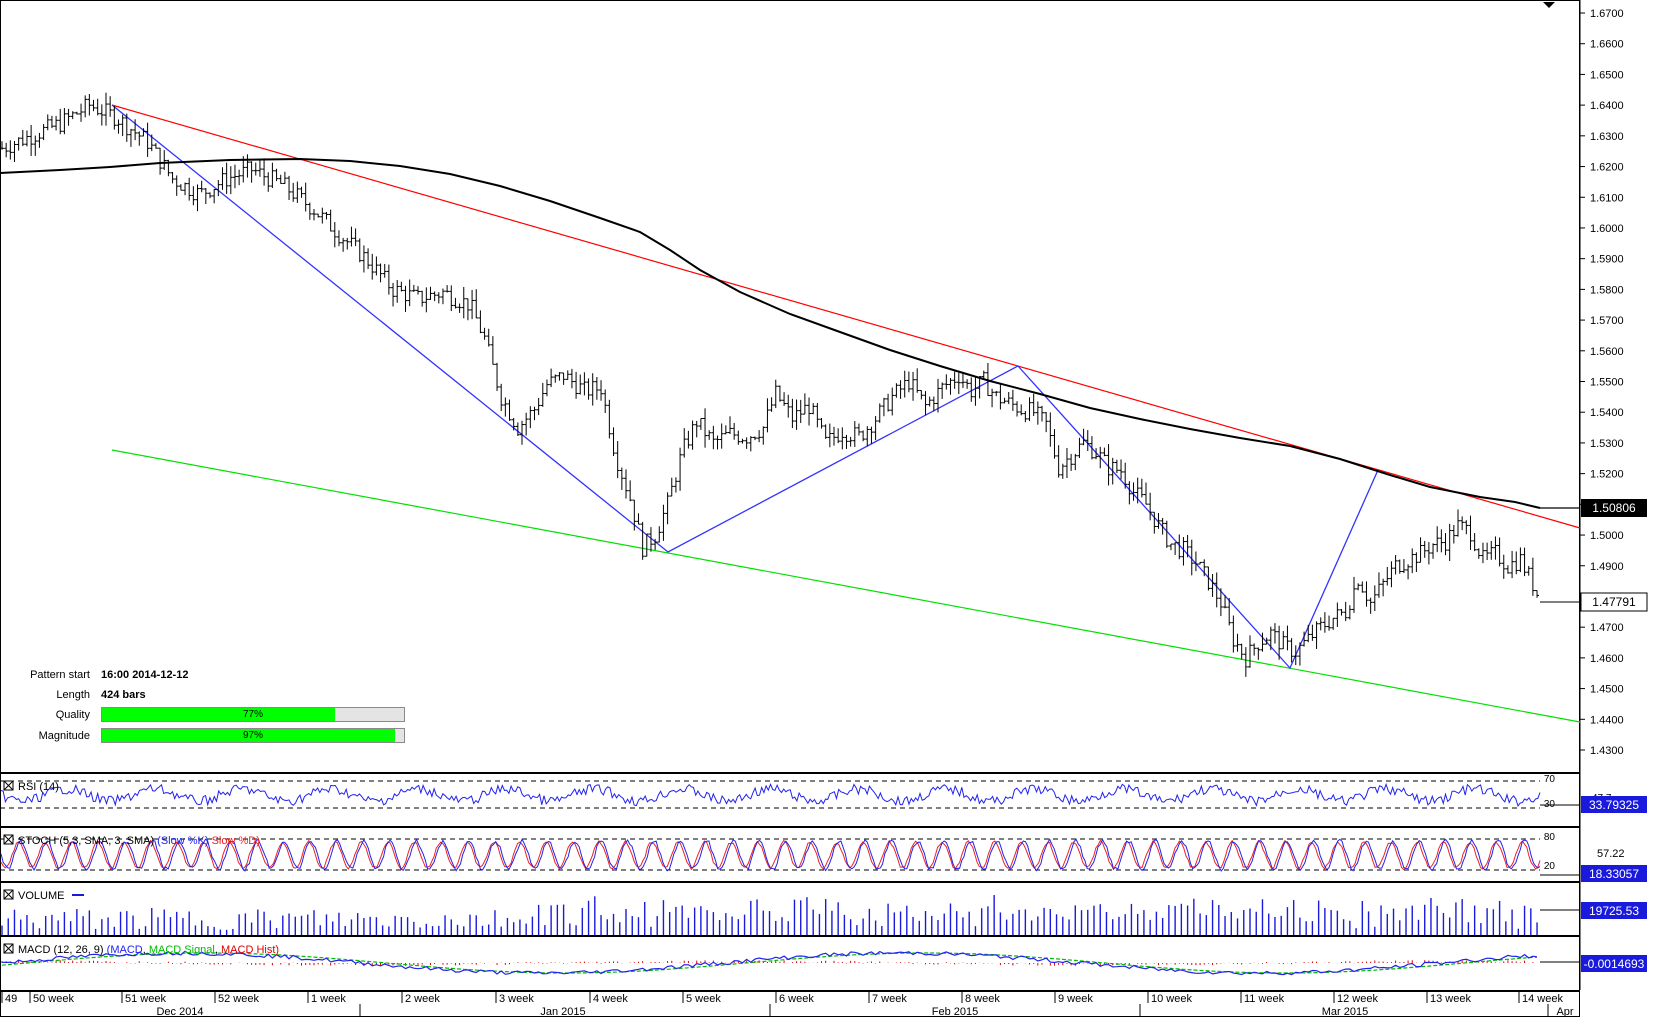 Image resolution: width=1655 pixels, height=1022 pixels. What do you see at coordinates (253, 714) in the screenshot?
I see `quality-bar: 77%` at bounding box center [253, 714].